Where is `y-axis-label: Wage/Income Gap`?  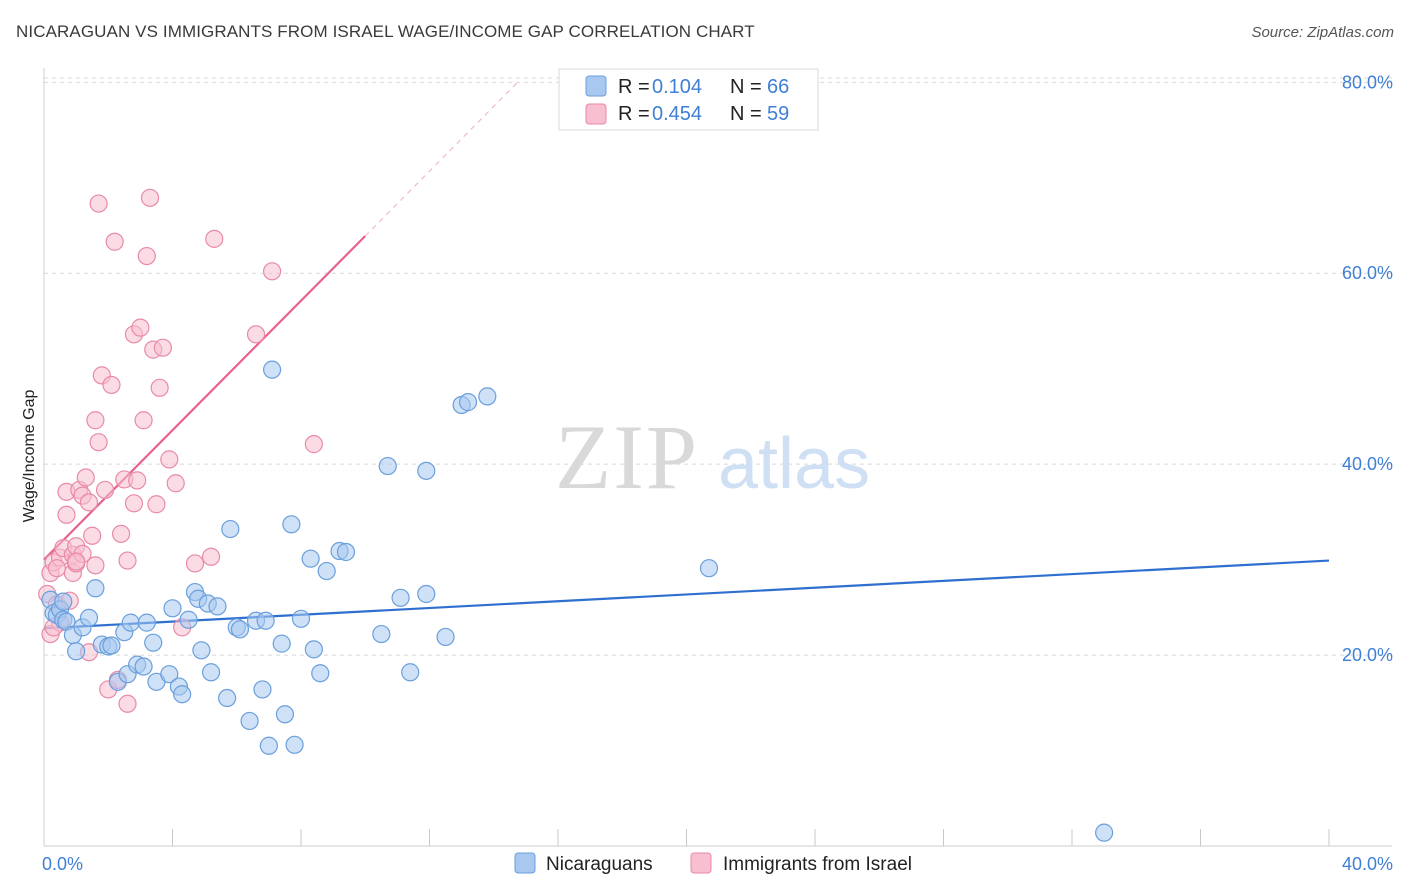
y-axis-label: Wage/Income Gap is located at coordinates (29, 456).